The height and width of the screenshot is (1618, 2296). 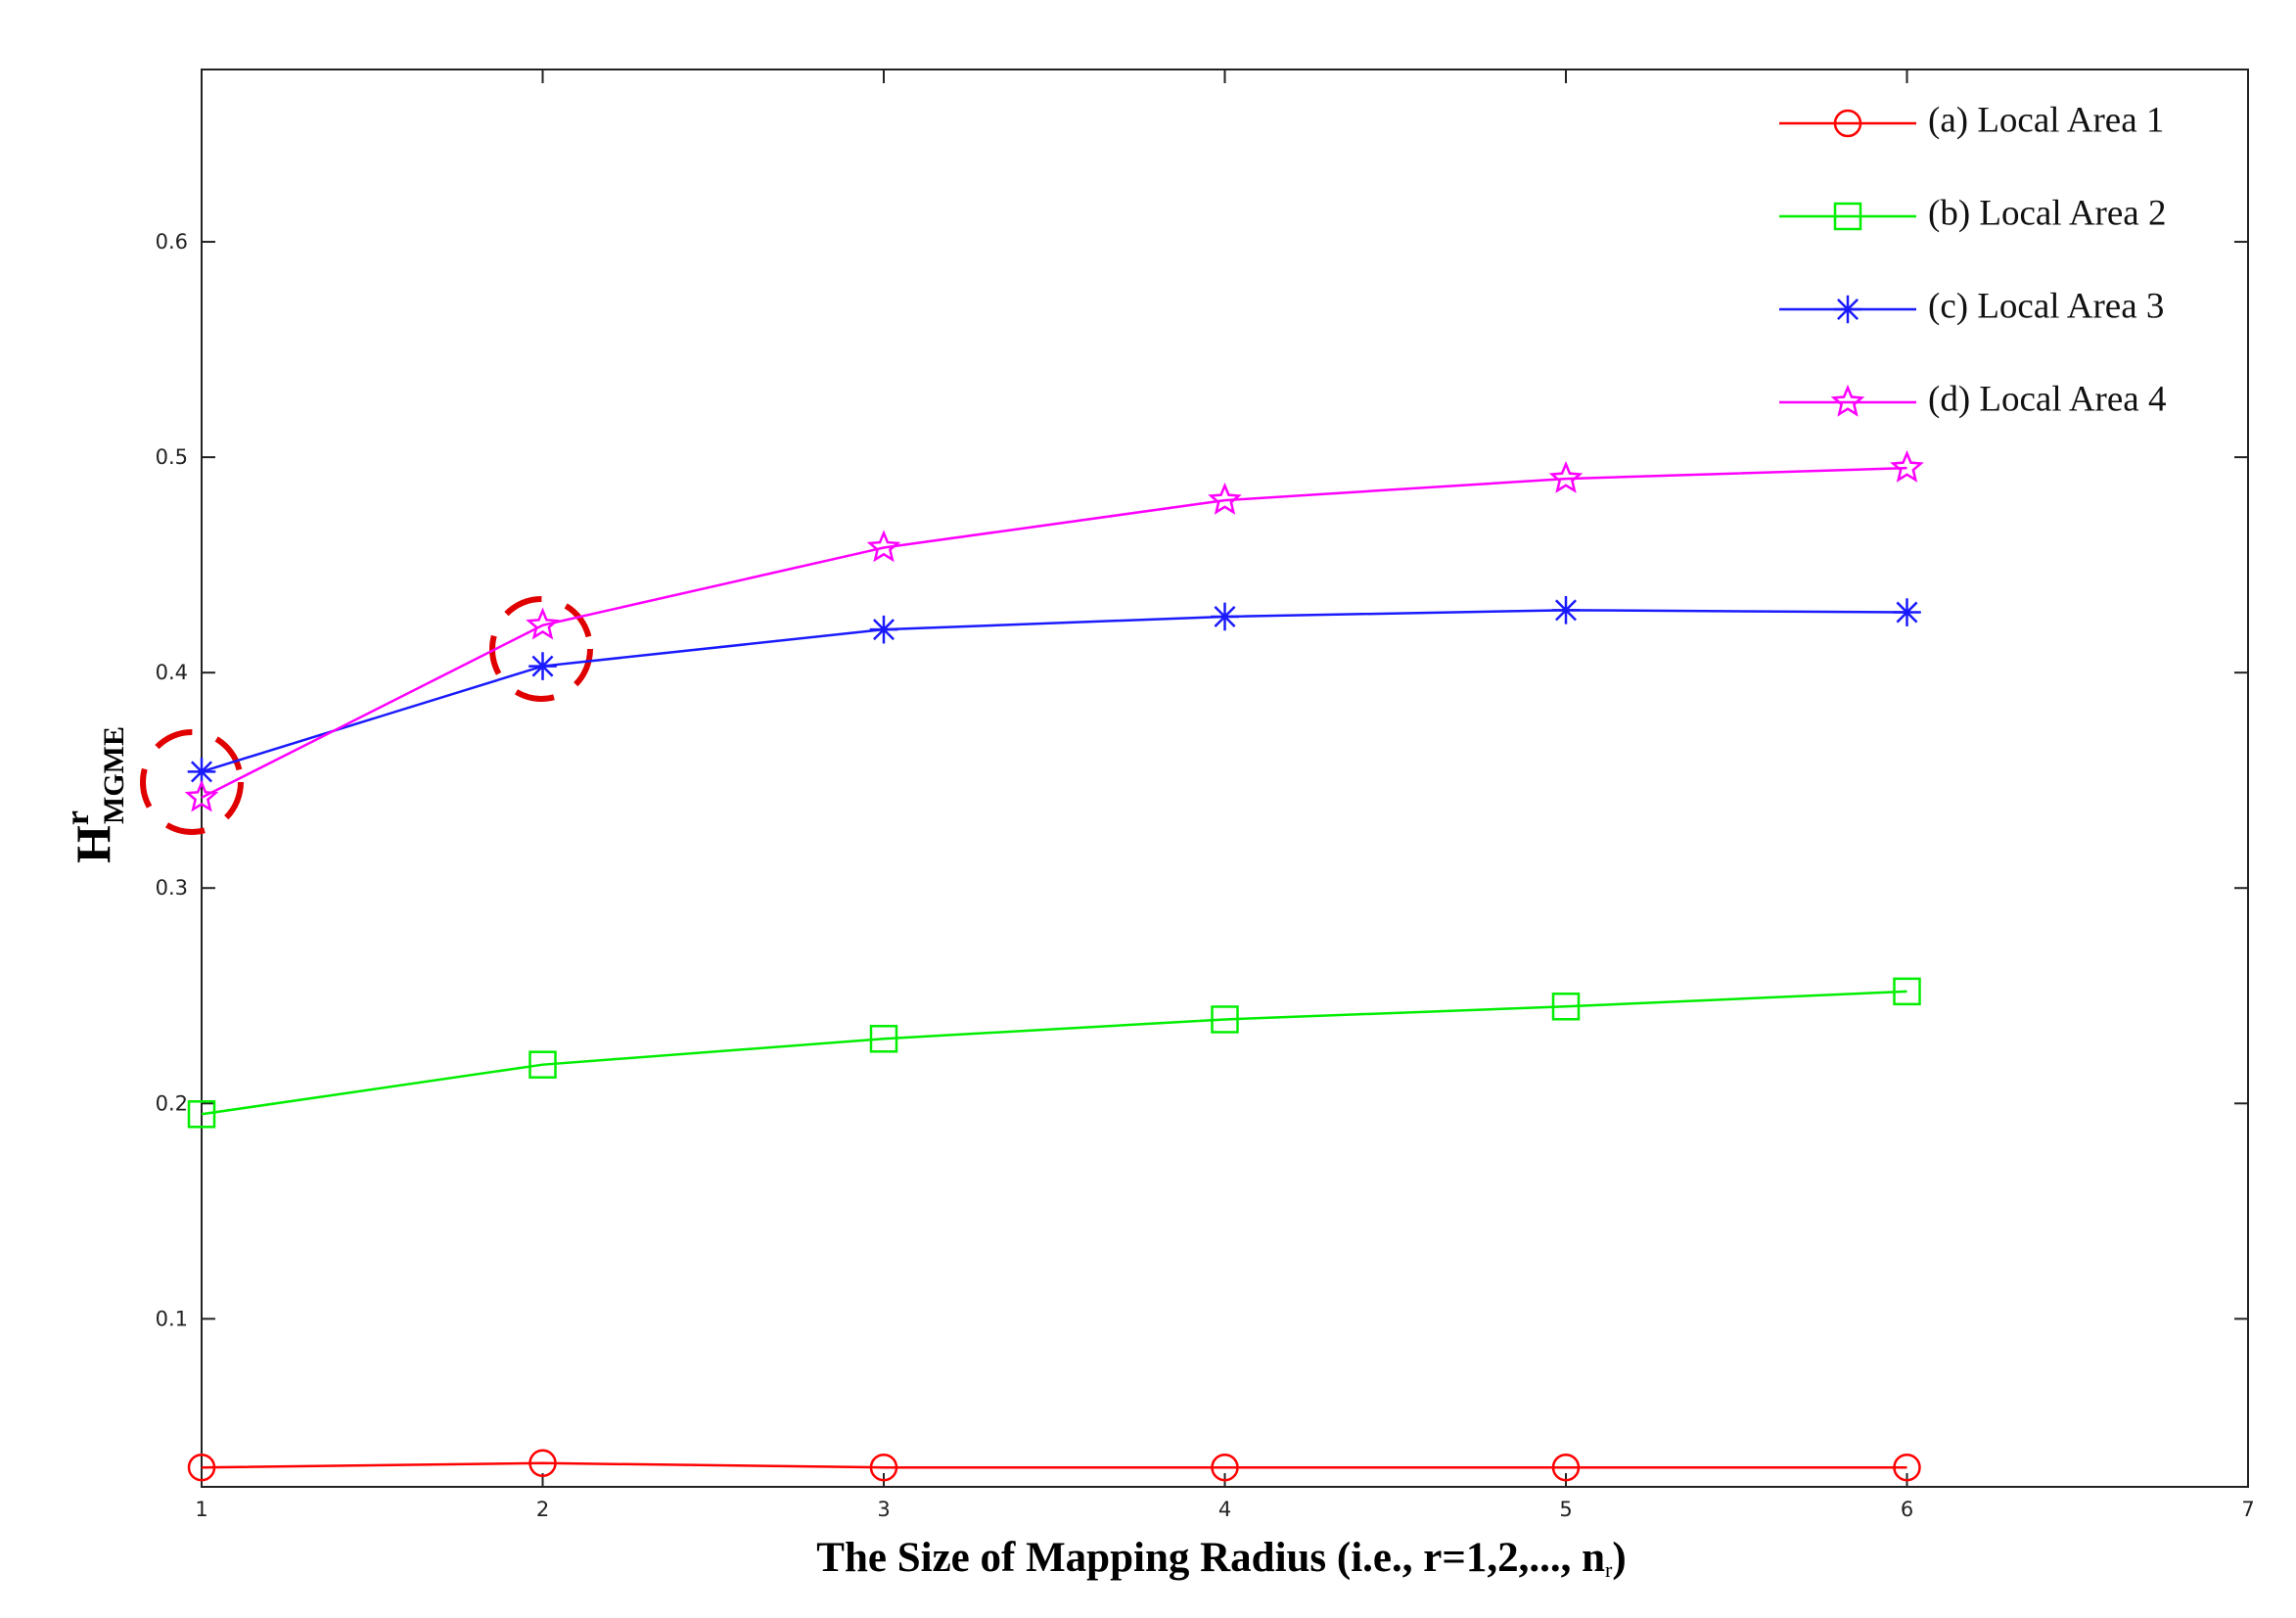 What do you see at coordinates (2046, 306) in the screenshot?
I see `legend-label: (c) Local Area 3` at bounding box center [2046, 306].